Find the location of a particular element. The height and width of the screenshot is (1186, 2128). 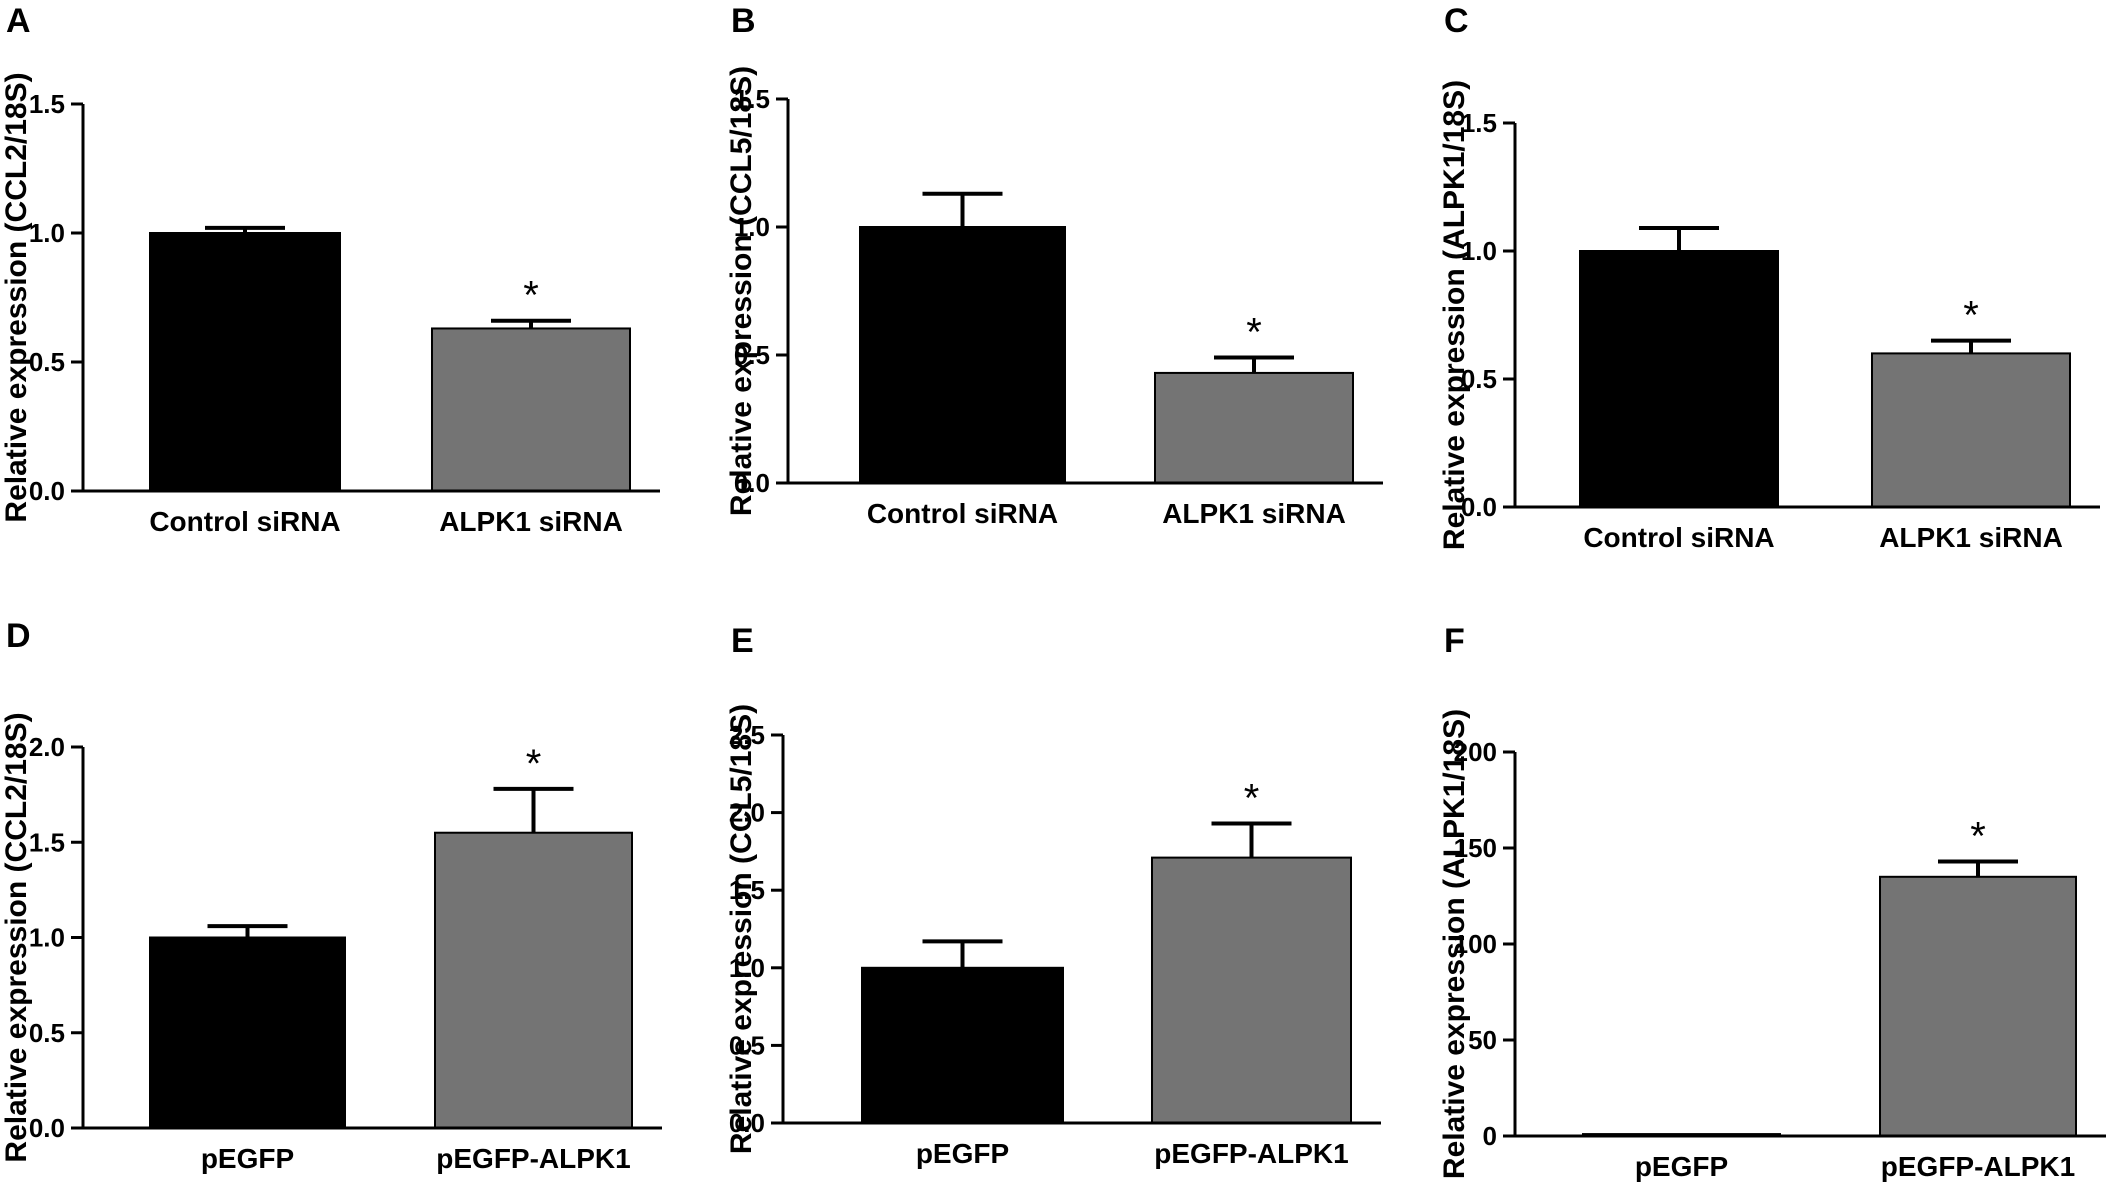

panel-label: A is located at coordinates (18, 21).